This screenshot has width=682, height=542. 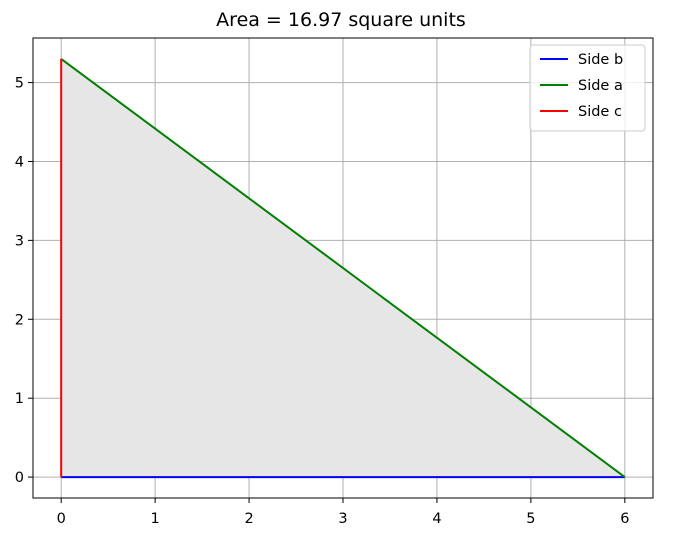 What do you see at coordinates (19, 84) in the screenshot?
I see `y-tick-label: 5` at bounding box center [19, 84].